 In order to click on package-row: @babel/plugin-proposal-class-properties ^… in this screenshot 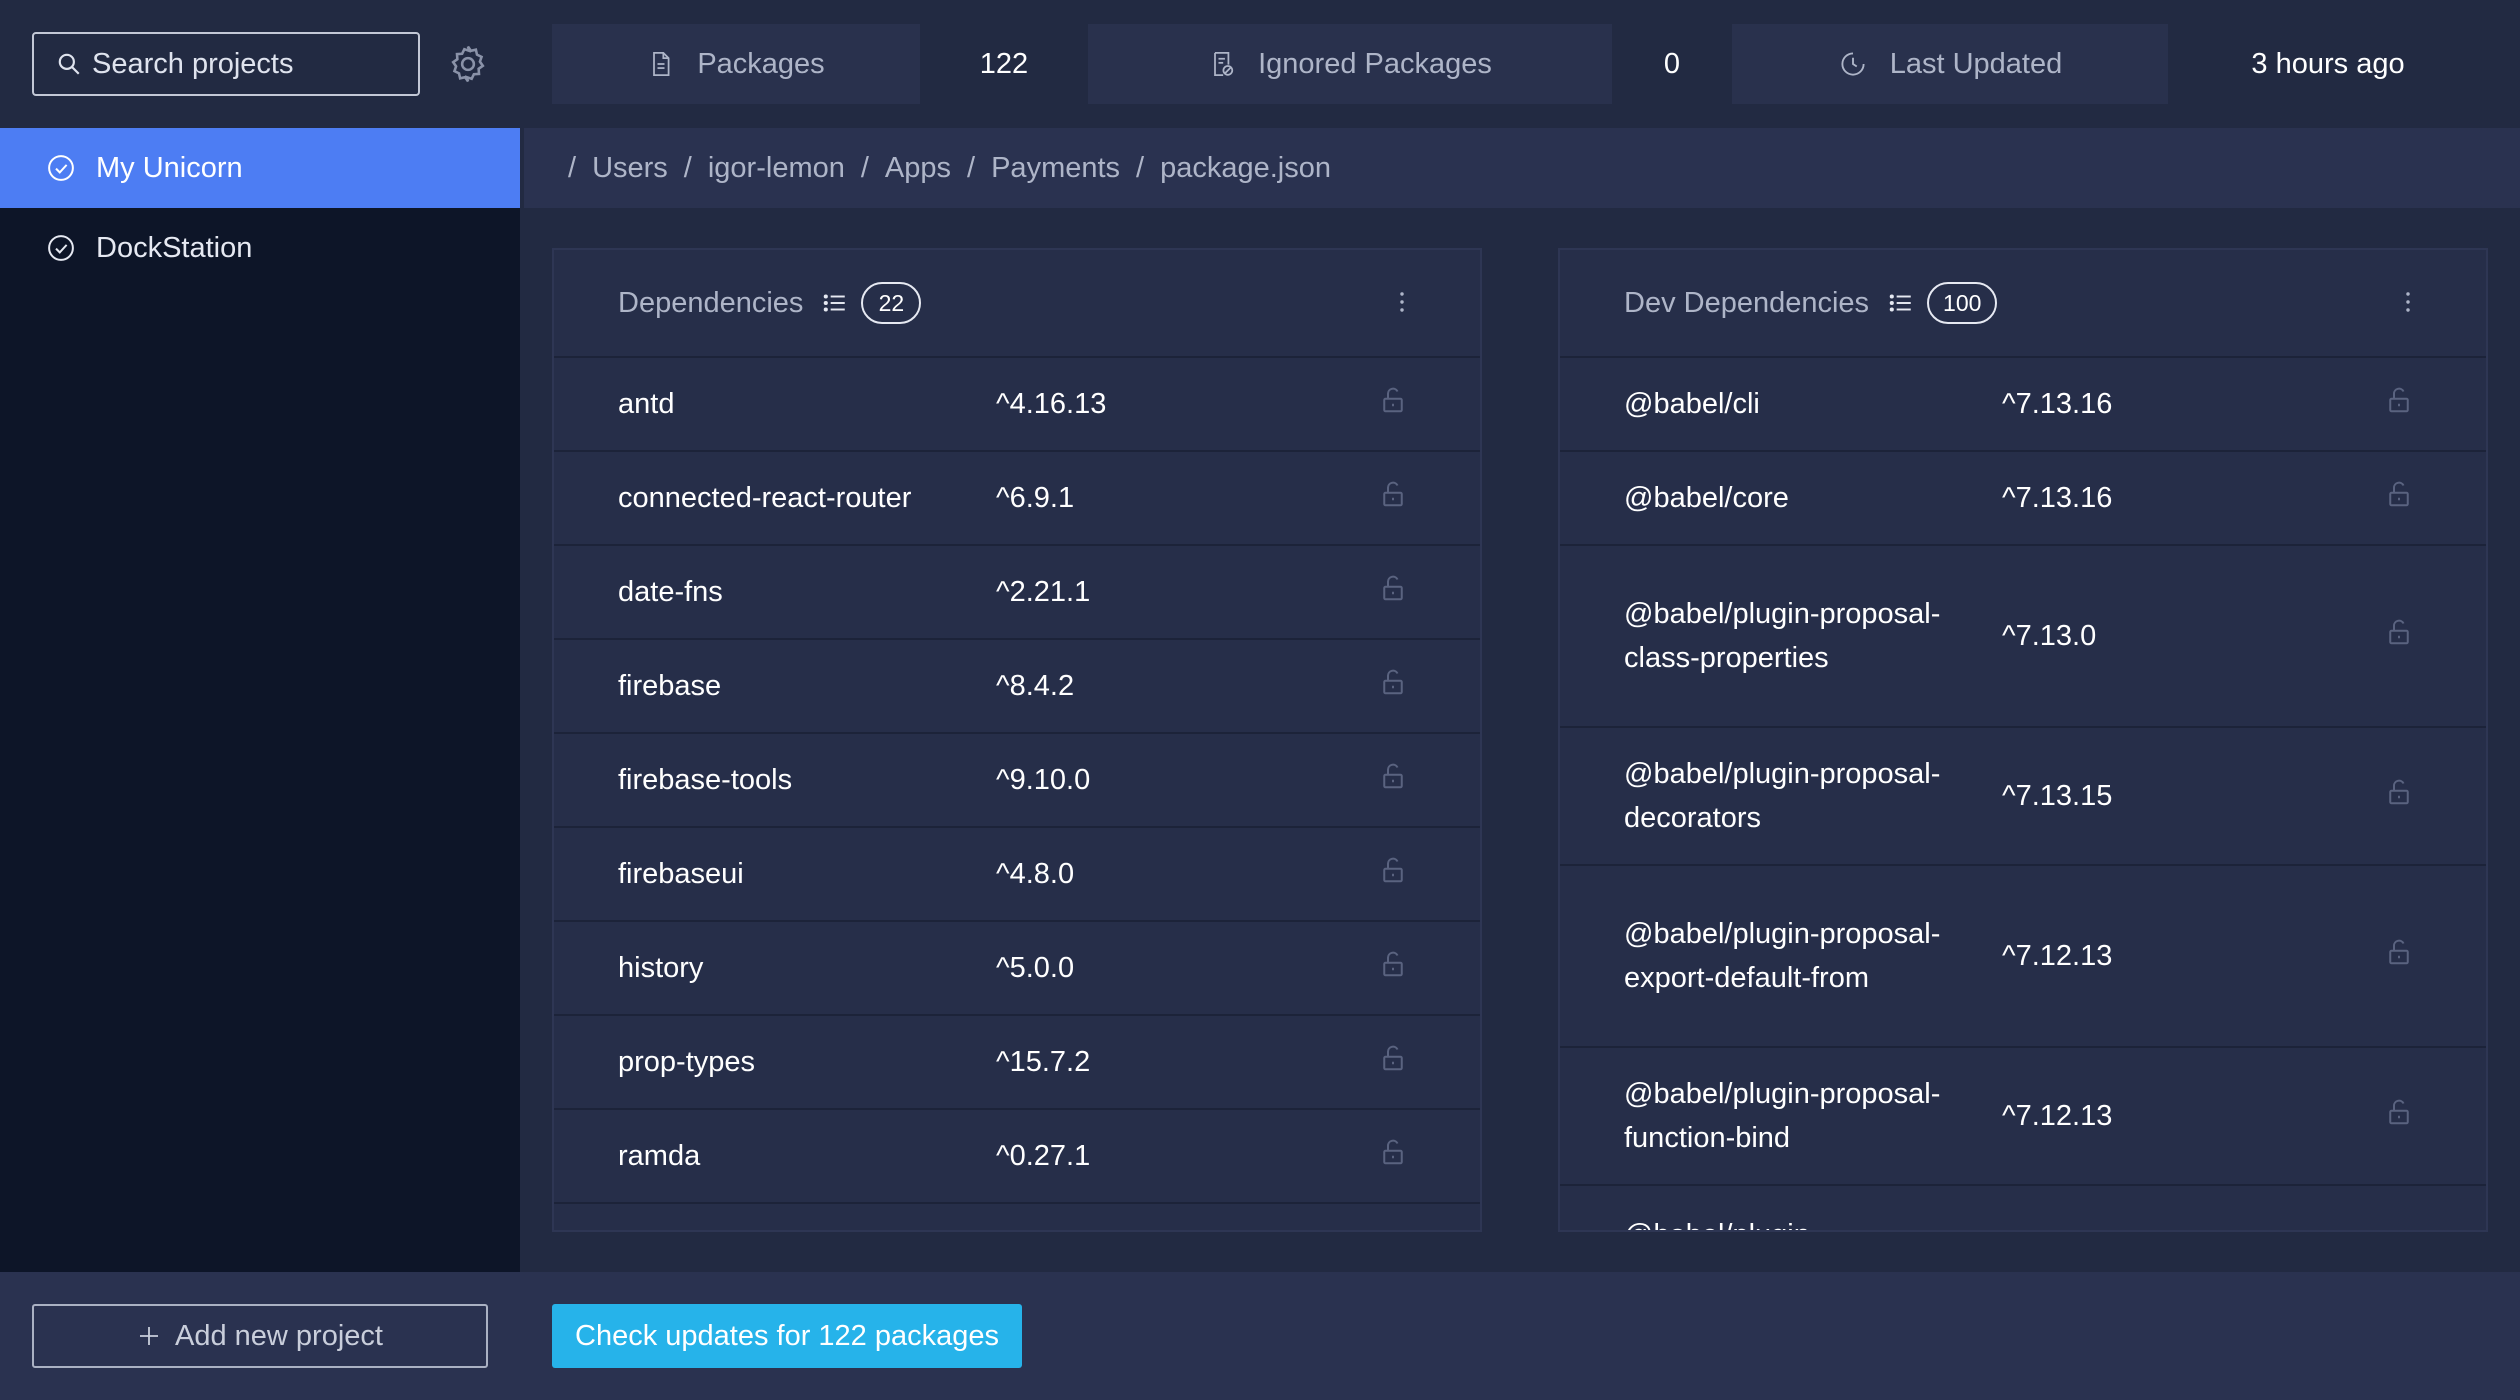, I will do `click(2023, 637)`.